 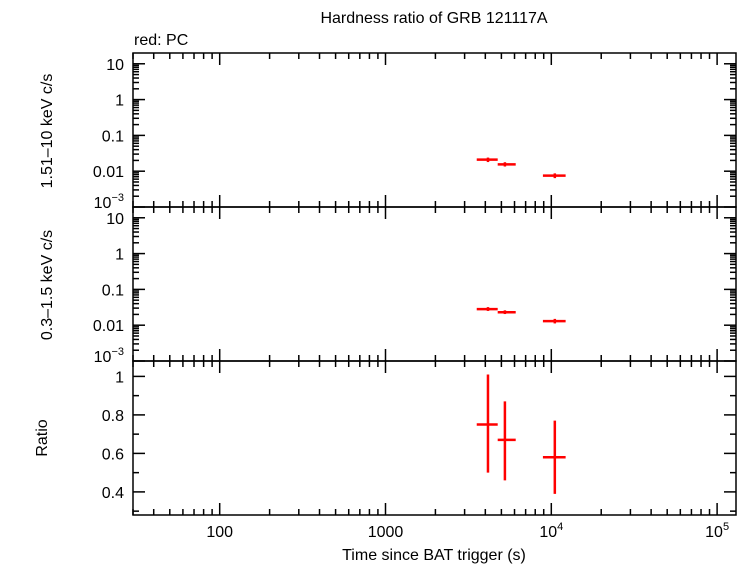 What do you see at coordinates (219, 532) in the screenshot?
I see `x-tick-label: 100` at bounding box center [219, 532].